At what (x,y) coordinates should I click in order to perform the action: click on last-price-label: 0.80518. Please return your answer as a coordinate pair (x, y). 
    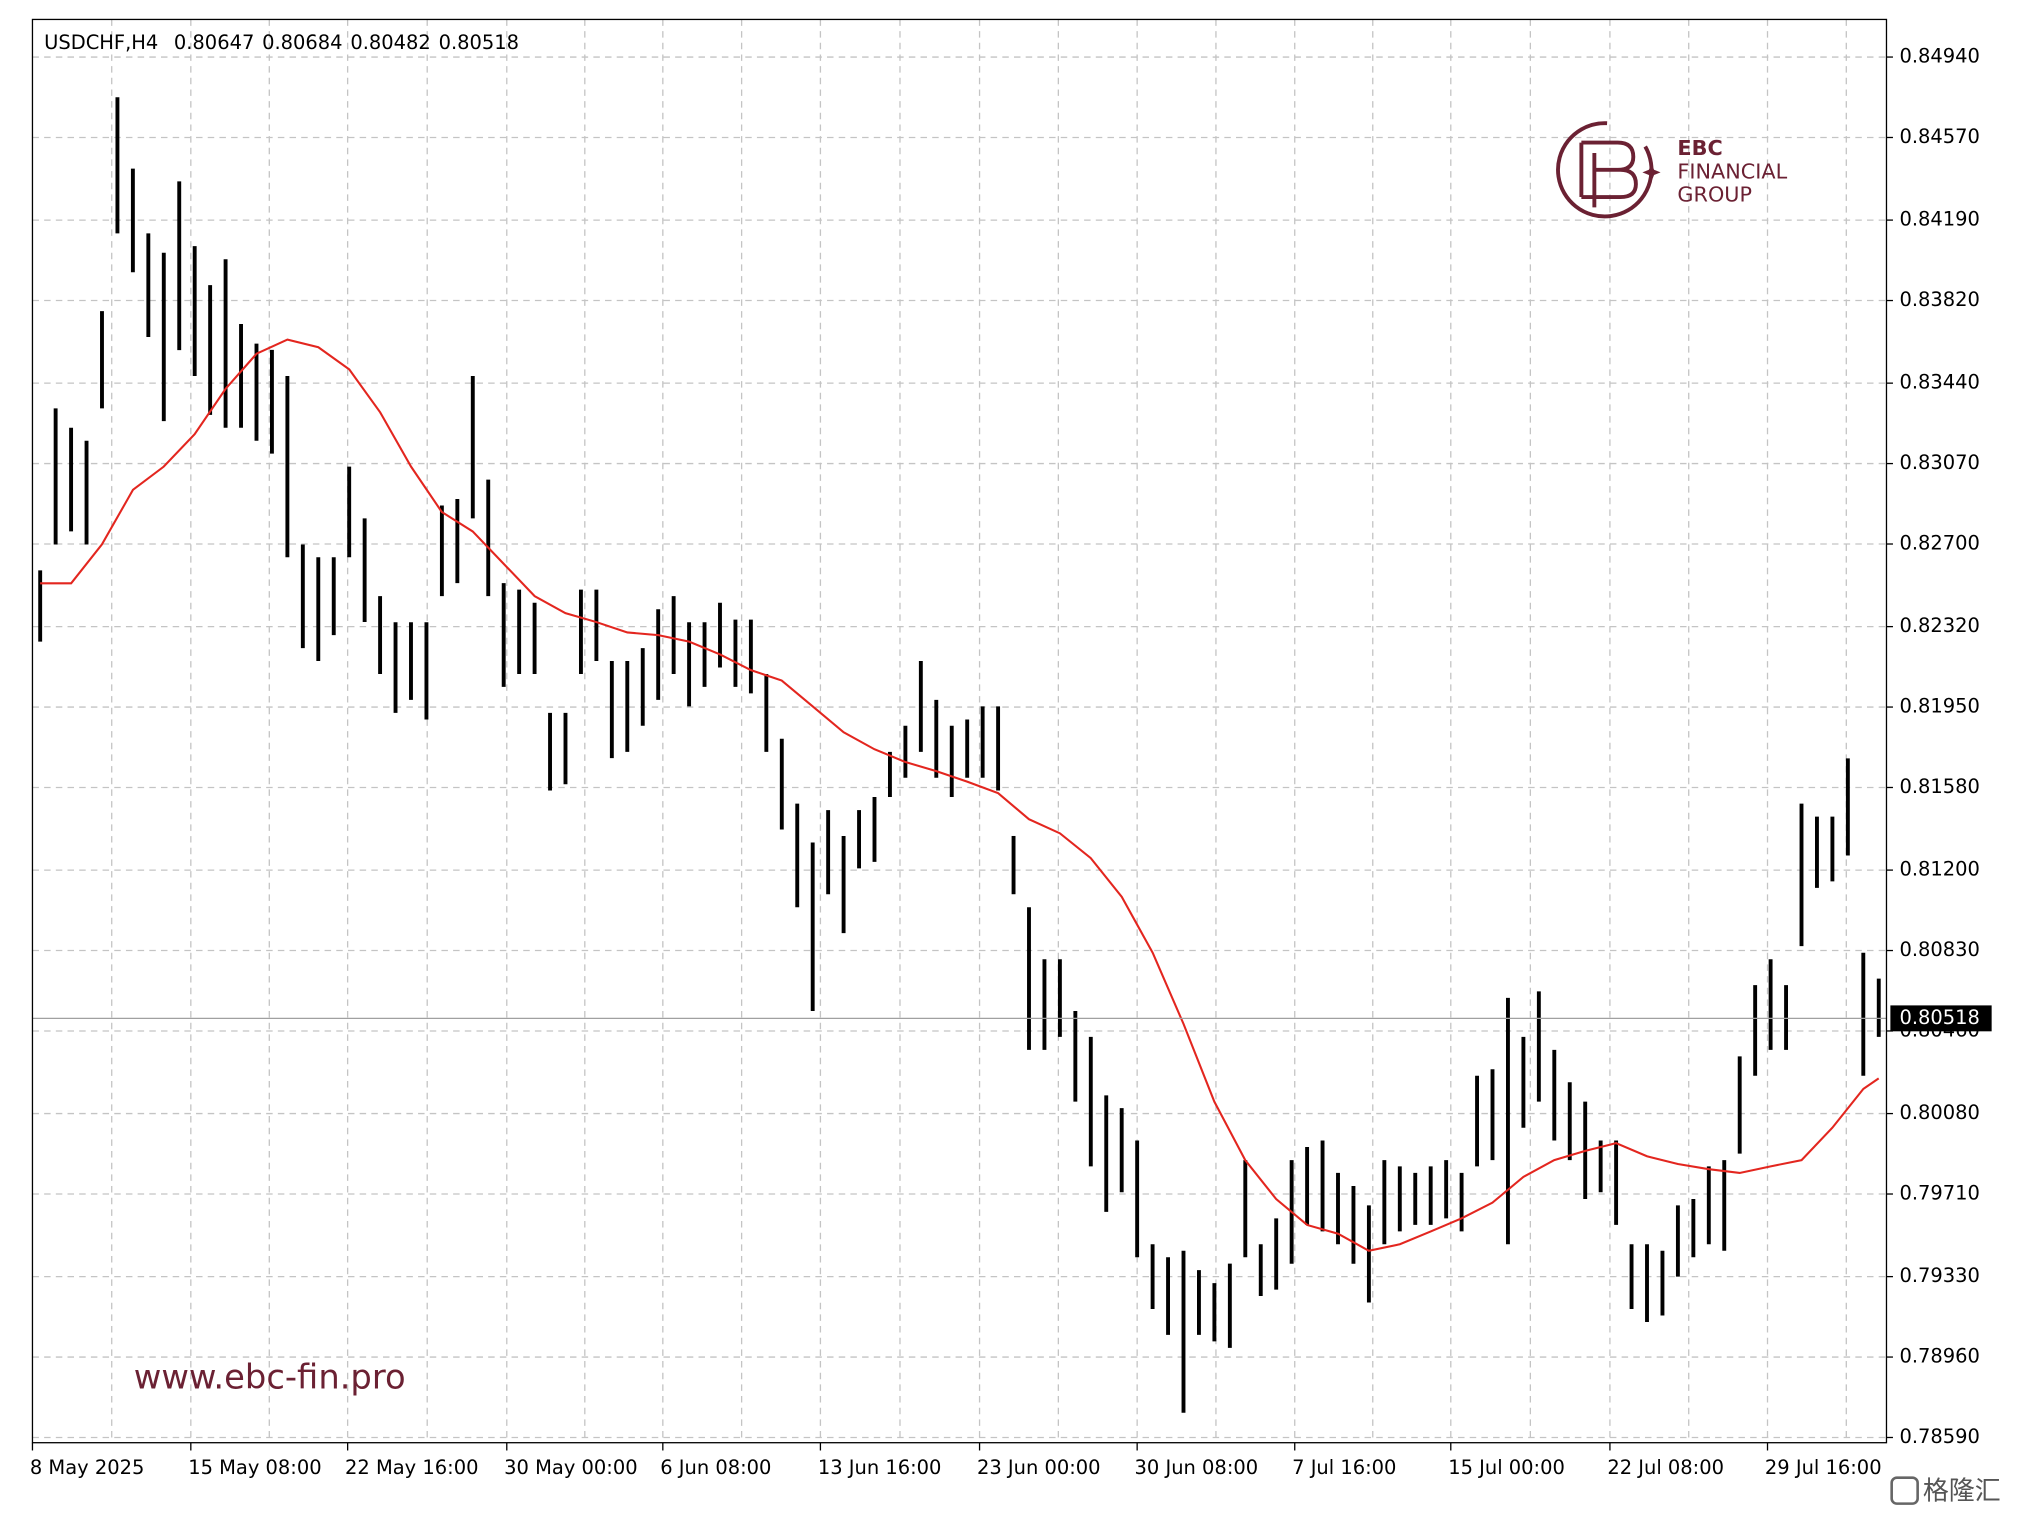
    Looking at the image, I should click on (1939, 1017).